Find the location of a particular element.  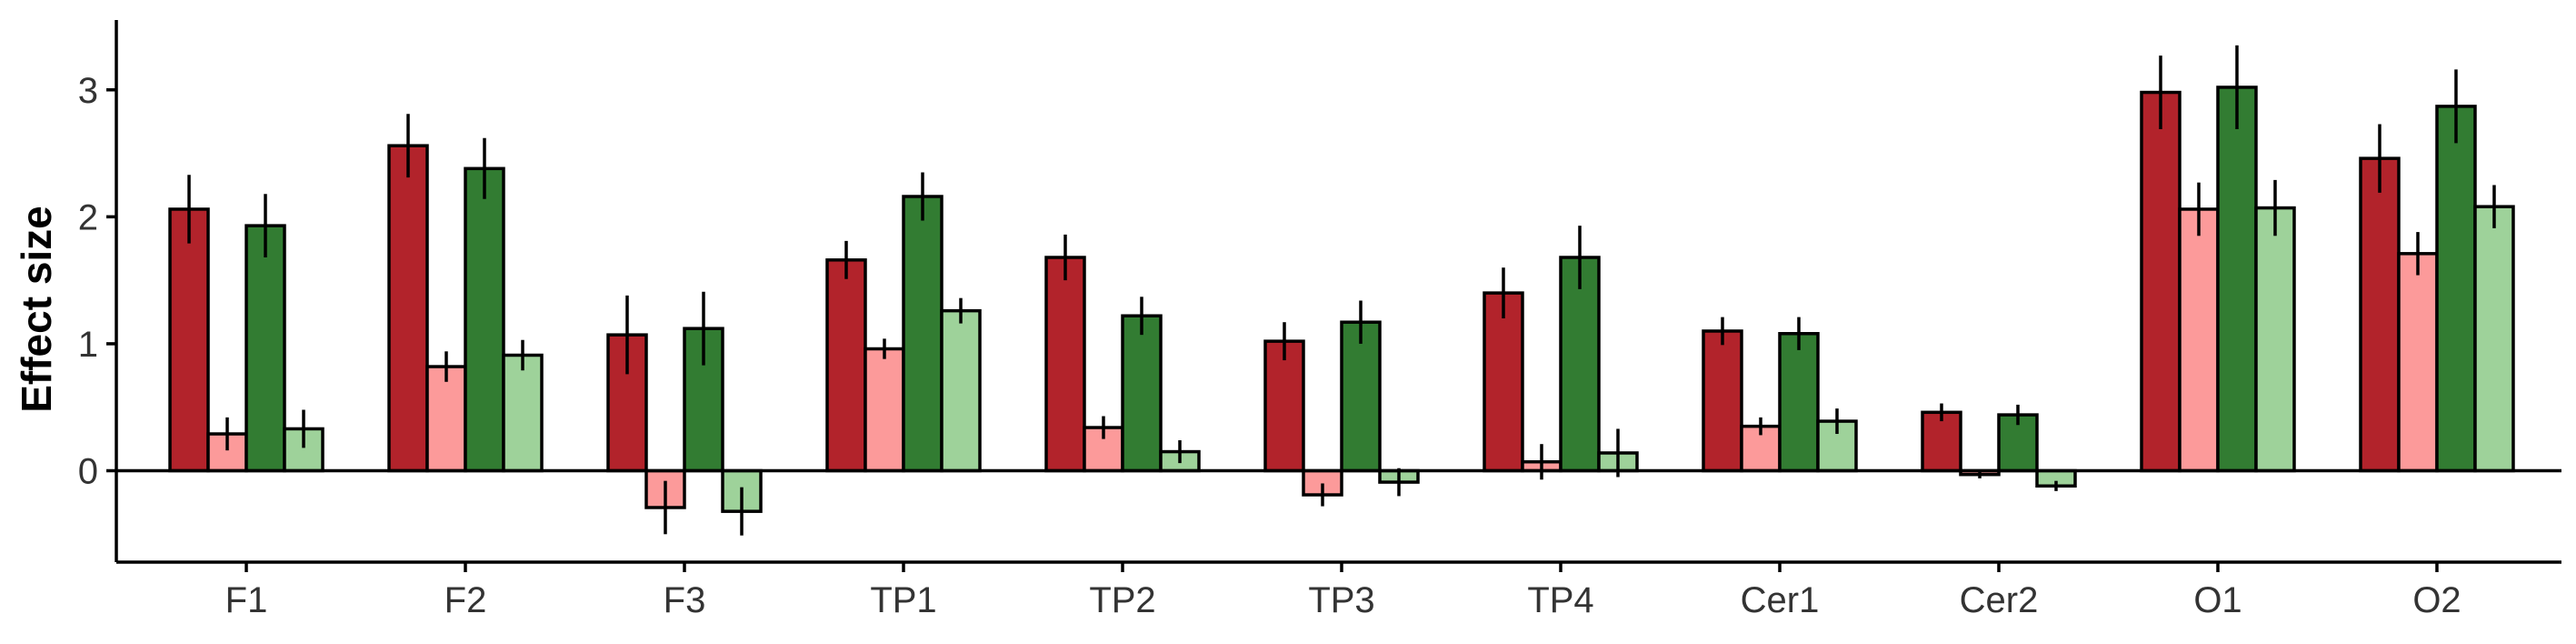

x-tick-label: O2 is located at coordinates (2436, 600).